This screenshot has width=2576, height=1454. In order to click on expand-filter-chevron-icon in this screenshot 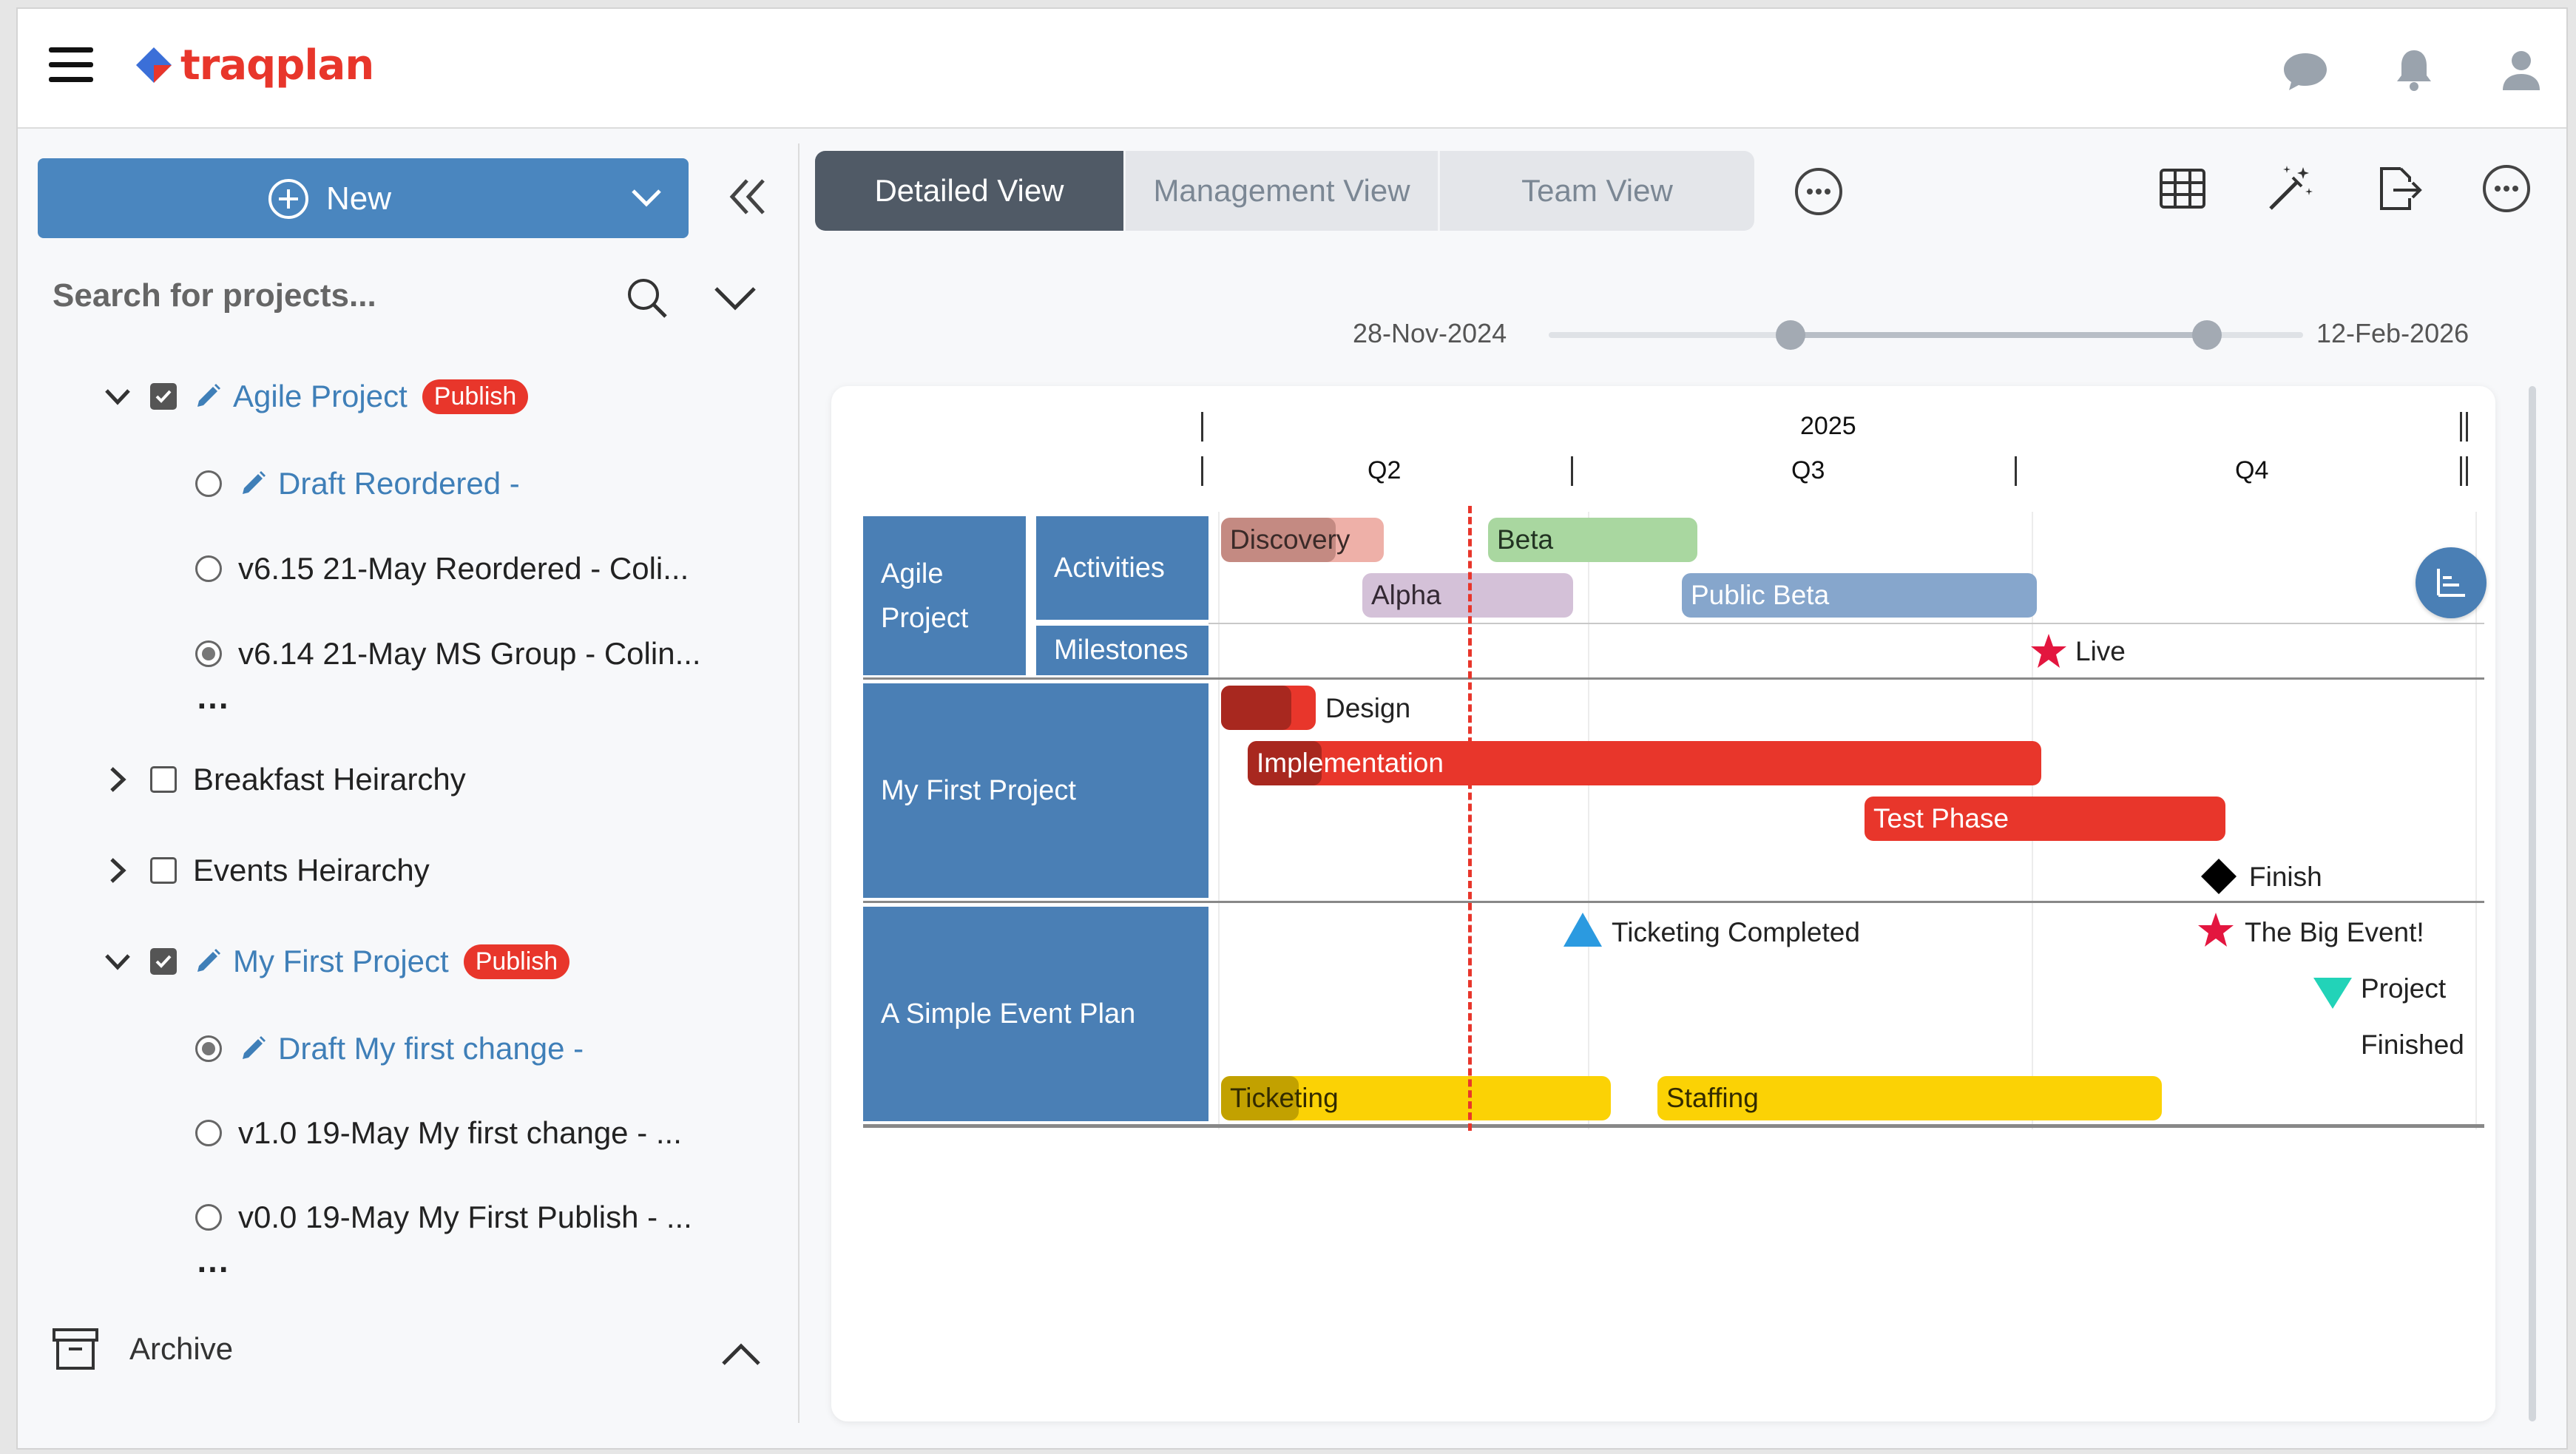, I will do `click(735, 297)`.